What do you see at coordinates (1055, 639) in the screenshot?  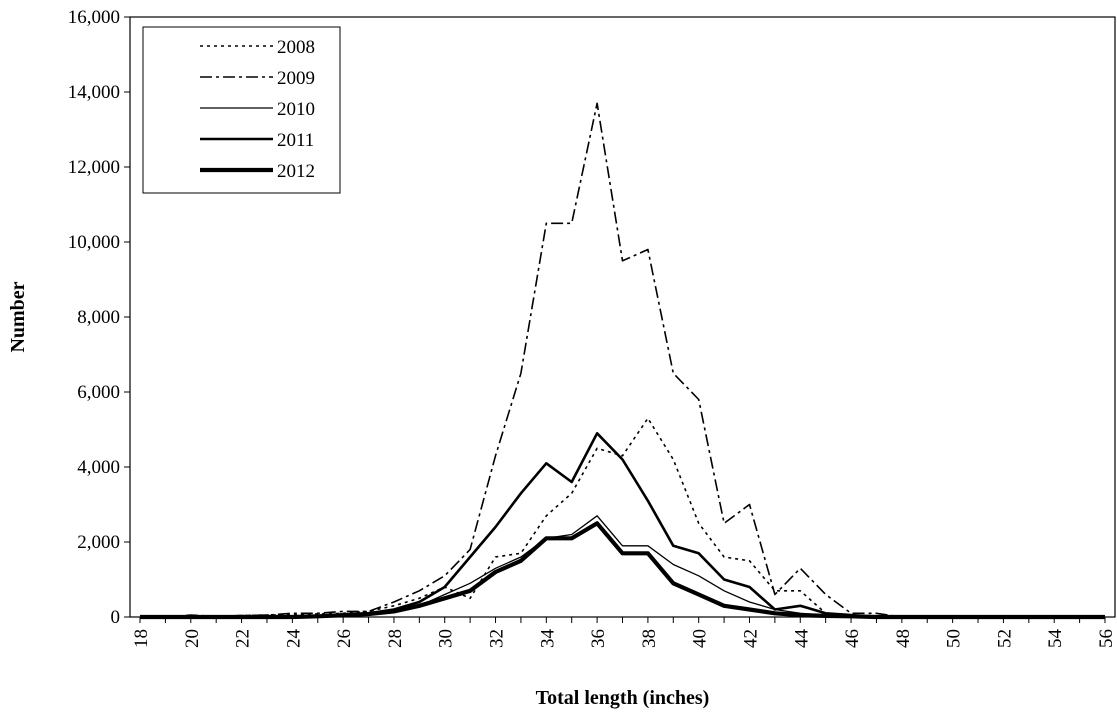 I see `x-tick-label: 54` at bounding box center [1055, 639].